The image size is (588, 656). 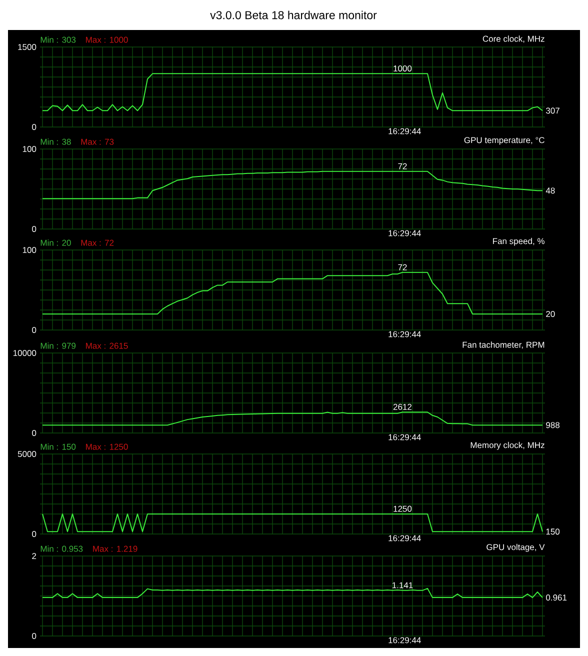 What do you see at coordinates (504, 141) in the screenshot?
I see `chart-title: GPU temperature, °C` at bounding box center [504, 141].